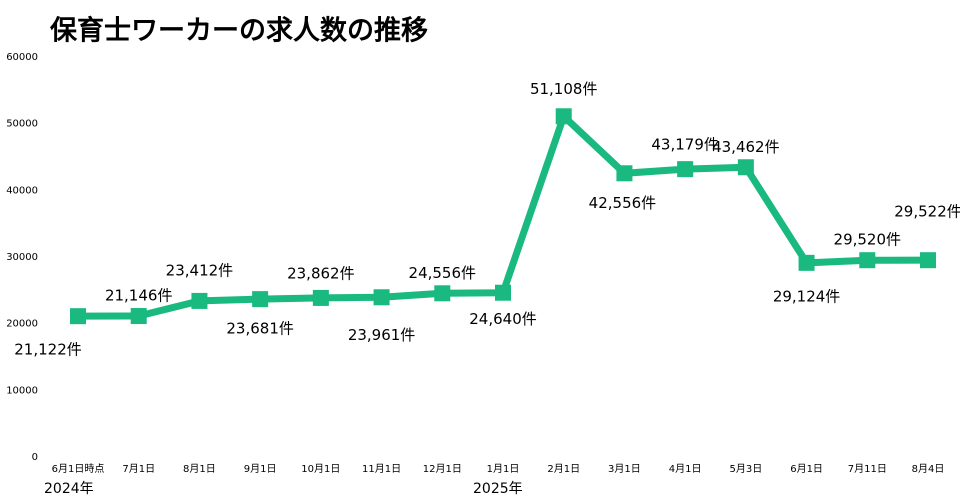  I want to click on x-tick-label: 10月1日, so click(320, 469).